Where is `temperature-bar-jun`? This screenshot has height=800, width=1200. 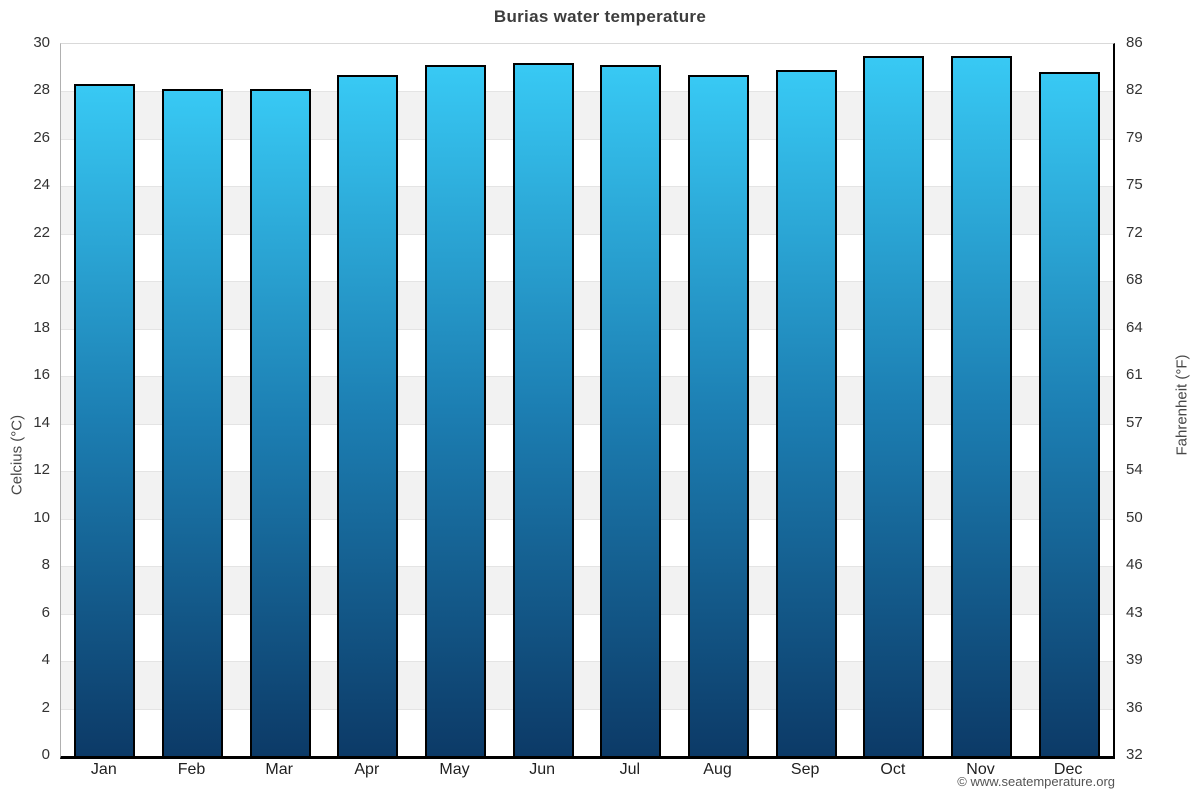 temperature-bar-jun is located at coordinates (543, 409).